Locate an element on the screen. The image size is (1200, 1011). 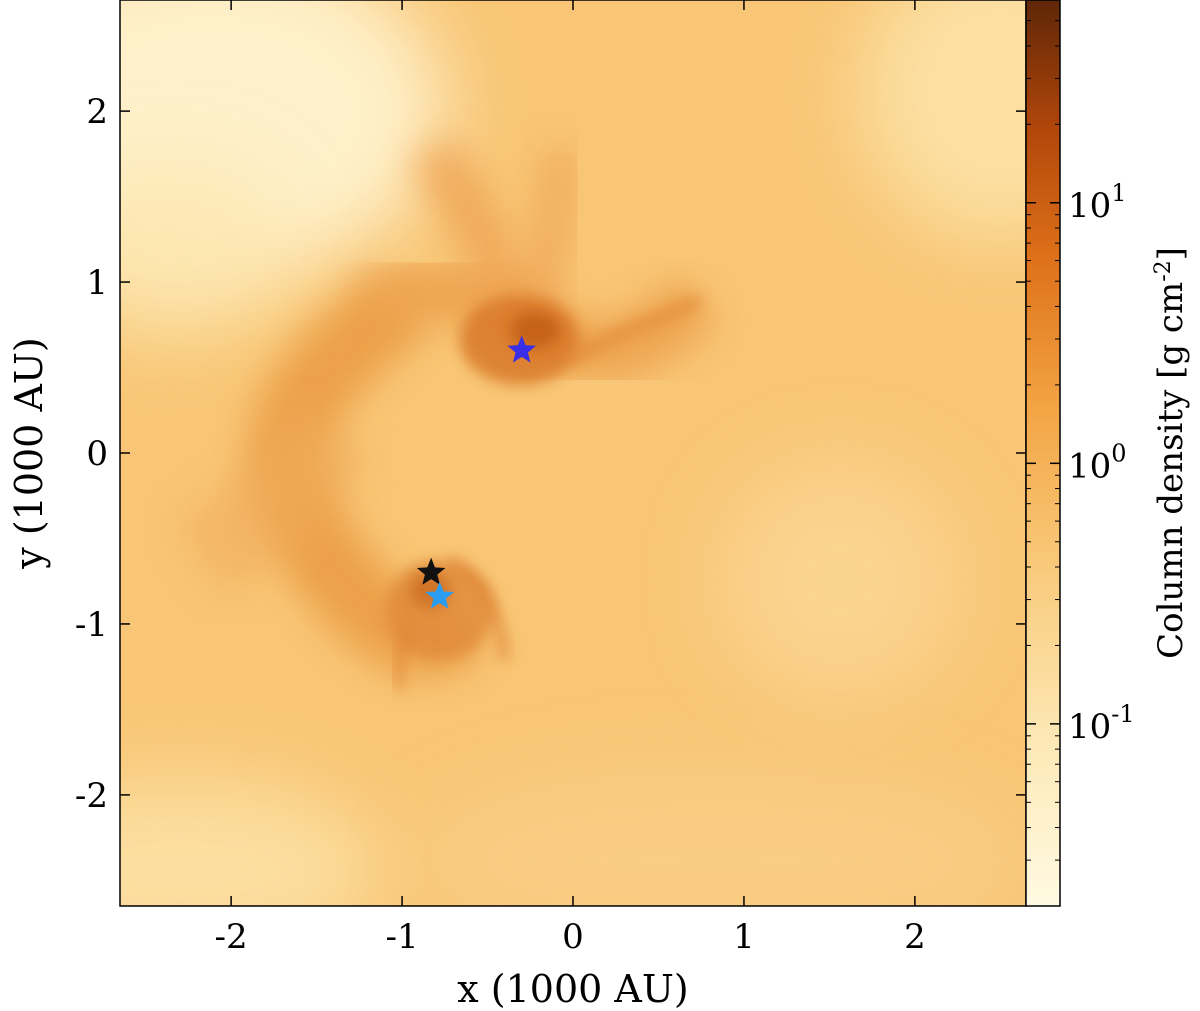
x-tick-label: 1 is located at coordinates (744, 937).